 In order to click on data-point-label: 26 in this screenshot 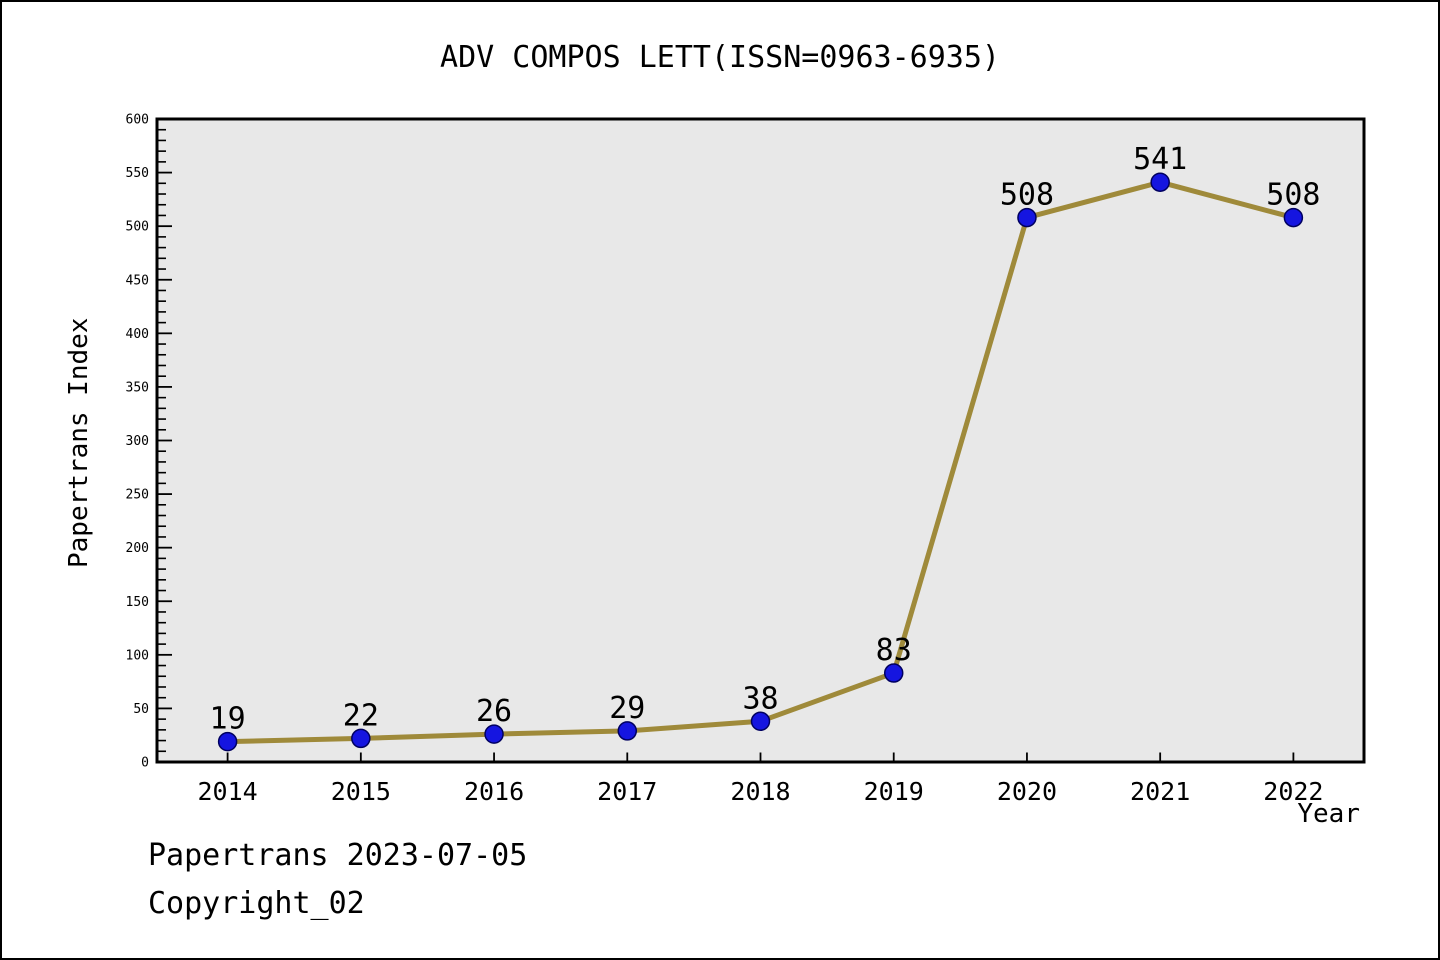, I will do `click(494, 711)`.